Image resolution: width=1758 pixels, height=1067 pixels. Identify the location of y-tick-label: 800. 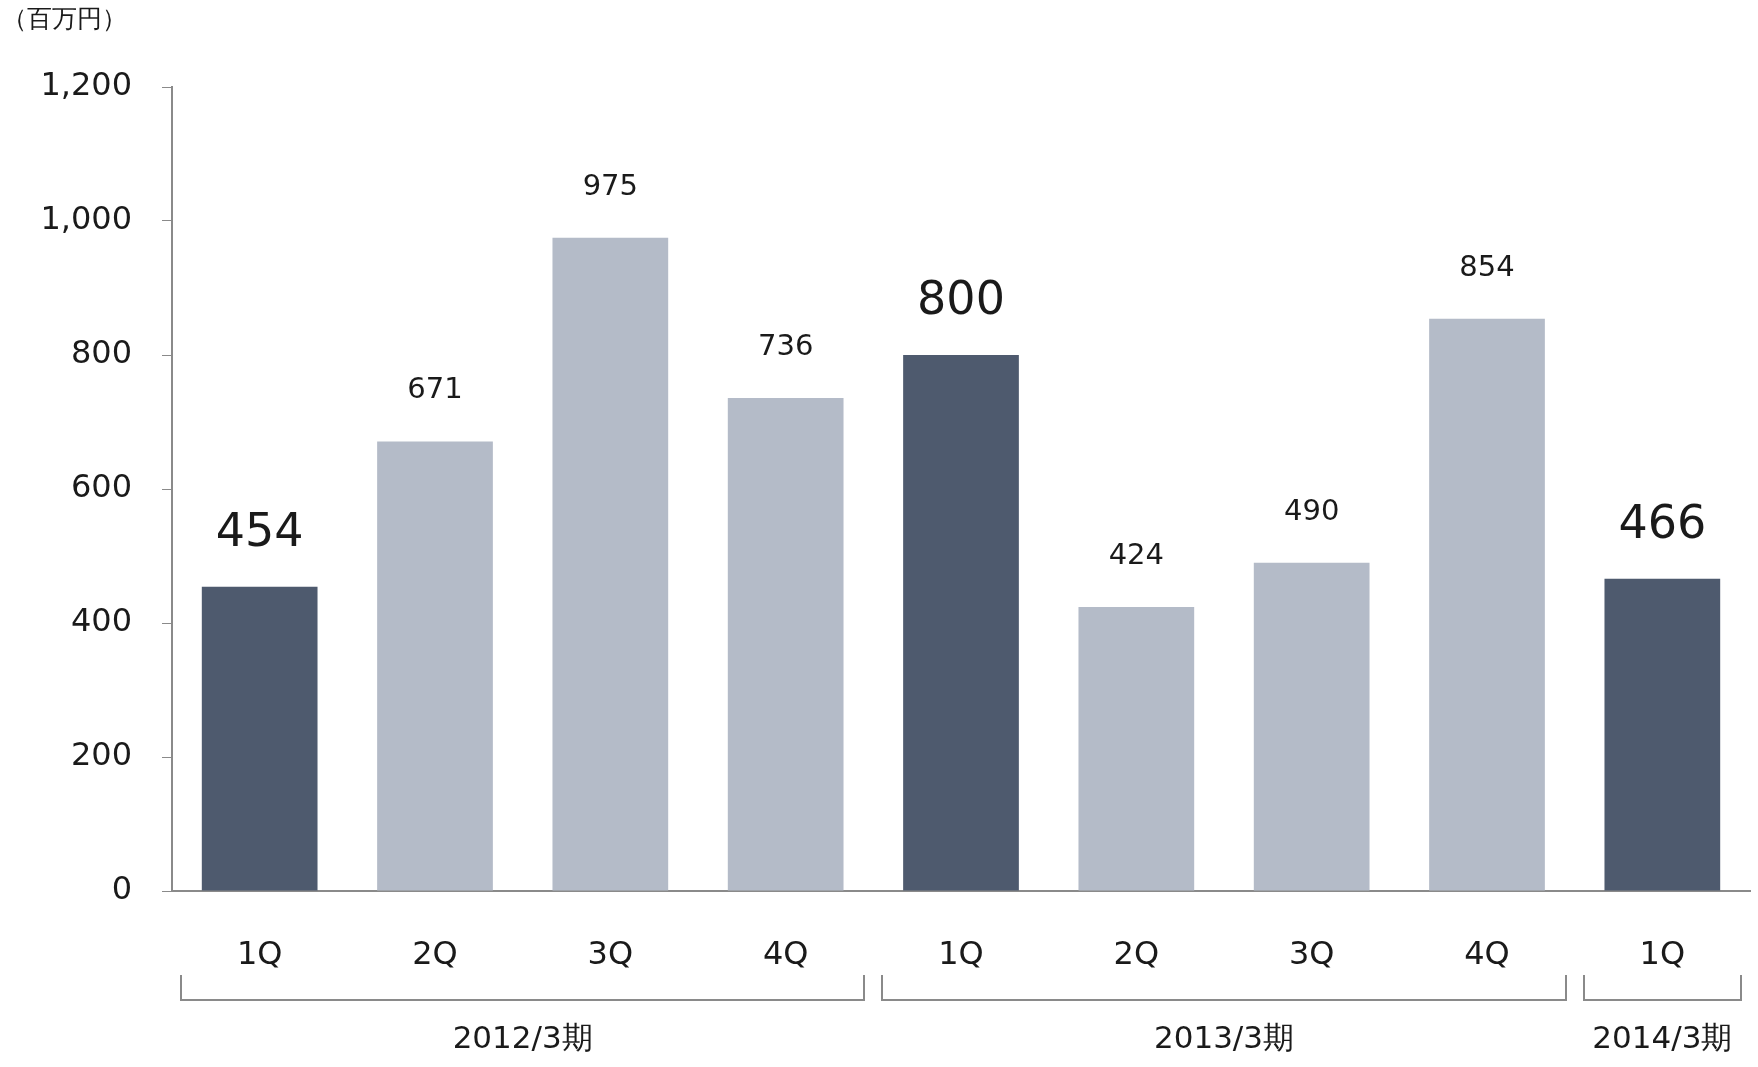
(101, 352).